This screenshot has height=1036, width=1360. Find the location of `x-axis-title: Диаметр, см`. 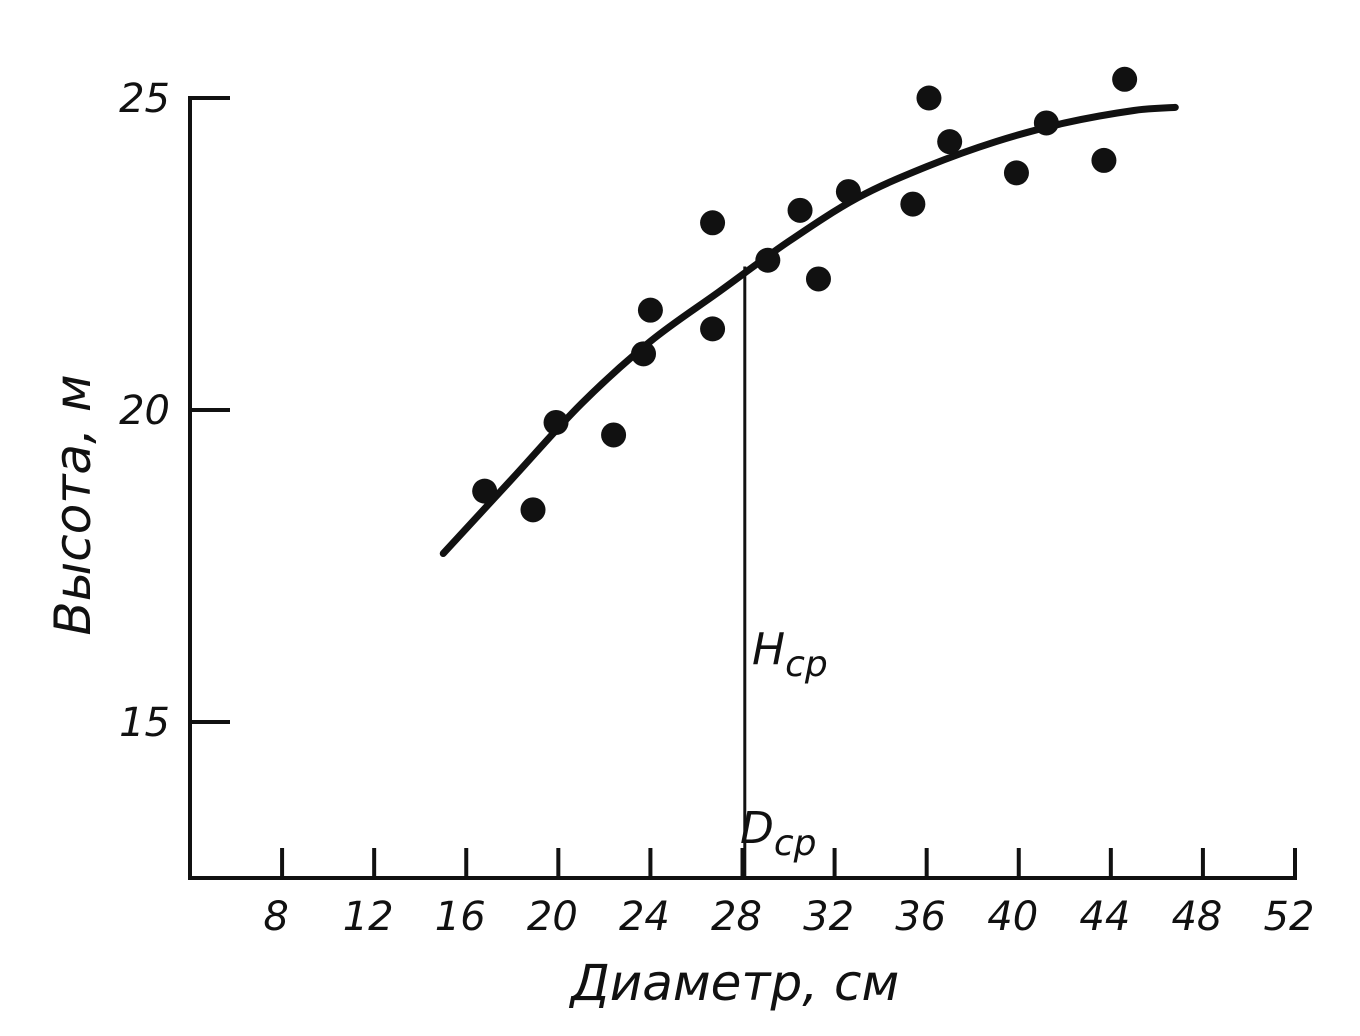

x-axis-title: Диаметр, см is located at coordinates (734, 983).